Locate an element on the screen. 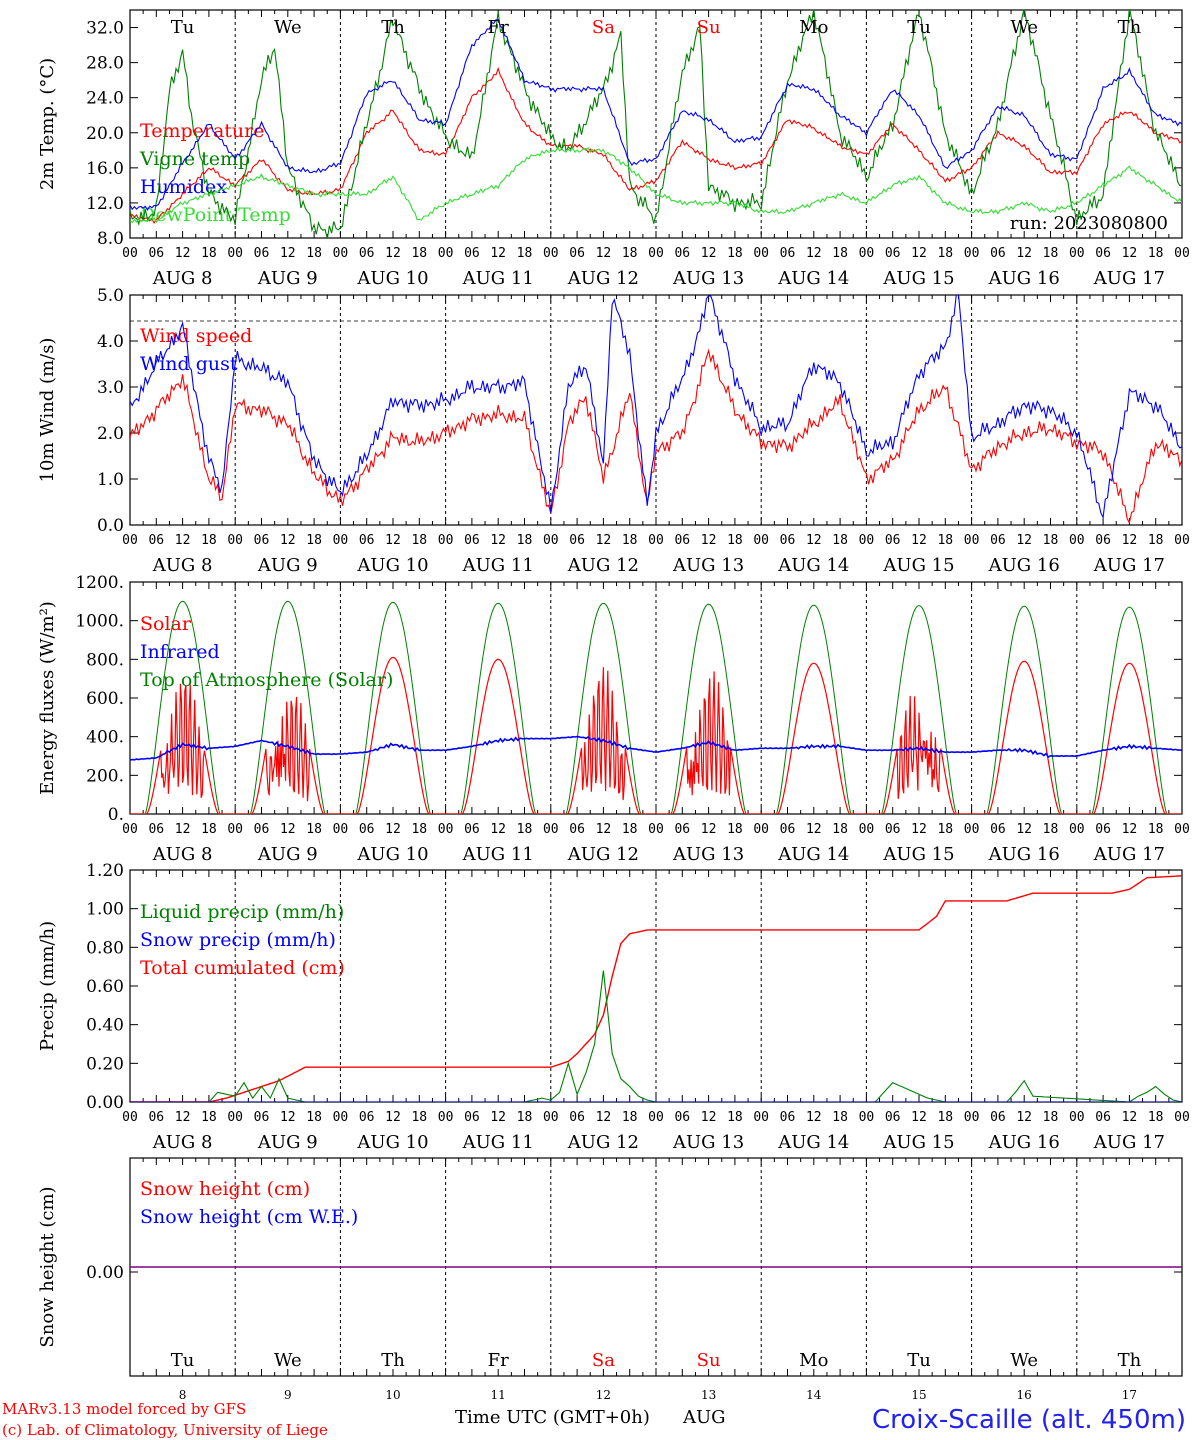 This screenshot has width=1194, height=1440. weekday-label-top: Sa is located at coordinates (603, 27).